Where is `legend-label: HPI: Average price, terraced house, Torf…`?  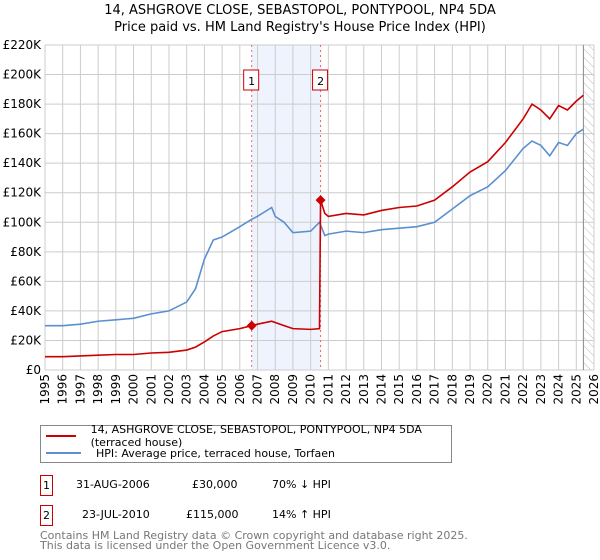
legend-label: HPI: Average price, terraced house, Torf… is located at coordinates (215, 453).